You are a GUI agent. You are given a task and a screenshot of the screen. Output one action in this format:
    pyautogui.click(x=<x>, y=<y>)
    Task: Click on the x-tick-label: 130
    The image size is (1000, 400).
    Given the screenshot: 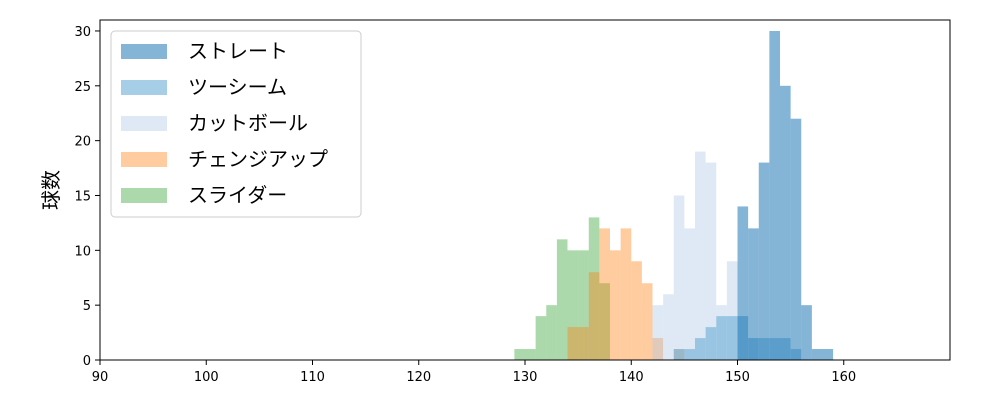 What is the action you would take?
    pyautogui.click(x=525, y=377)
    